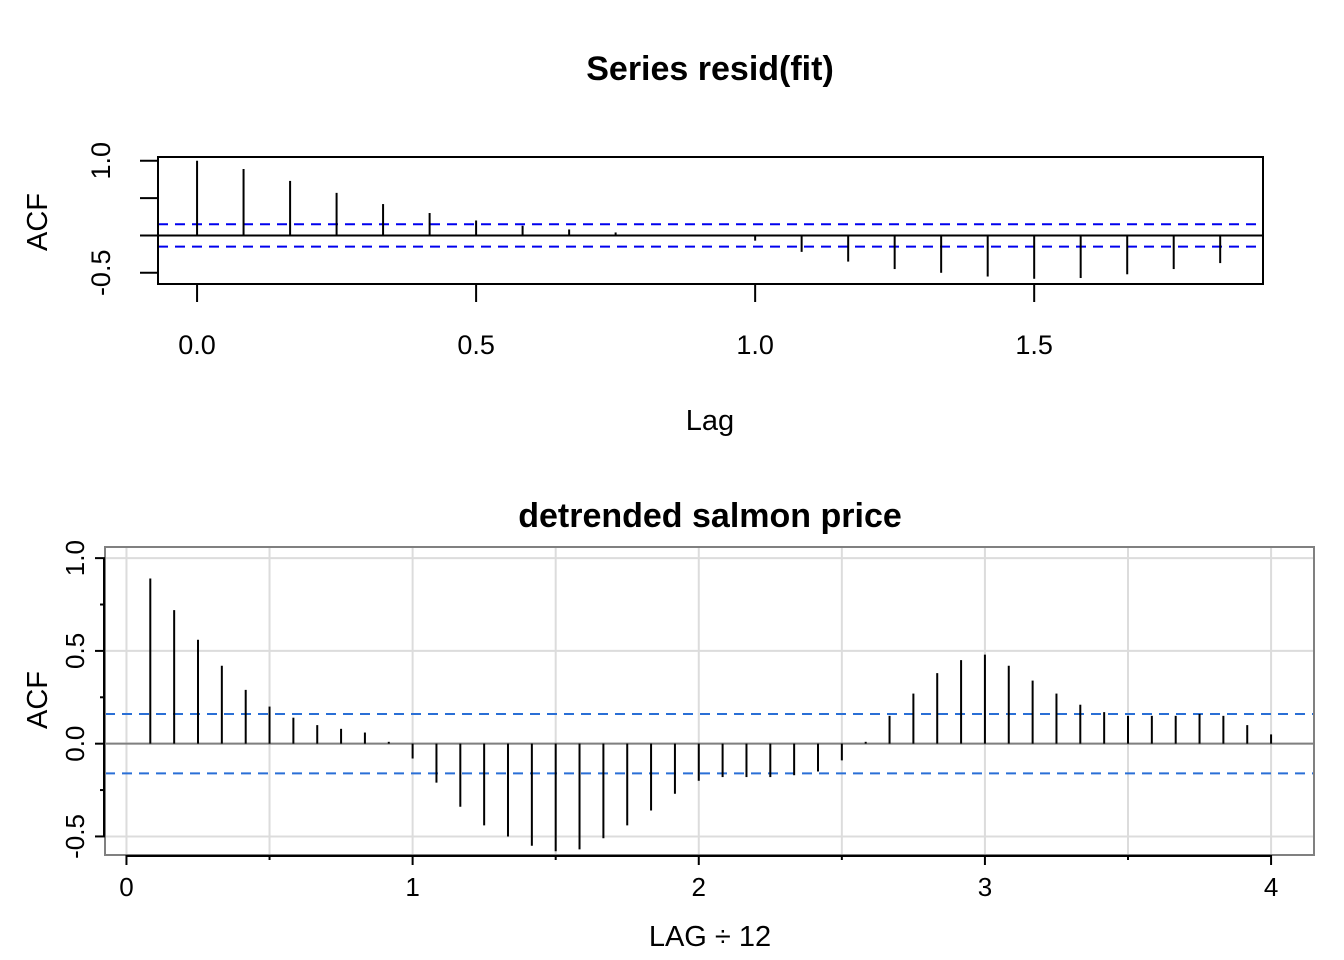 The height and width of the screenshot is (960, 1344). What do you see at coordinates (755, 345) in the screenshot?
I see `chart1-x-tick-label: 1.0` at bounding box center [755, 345].